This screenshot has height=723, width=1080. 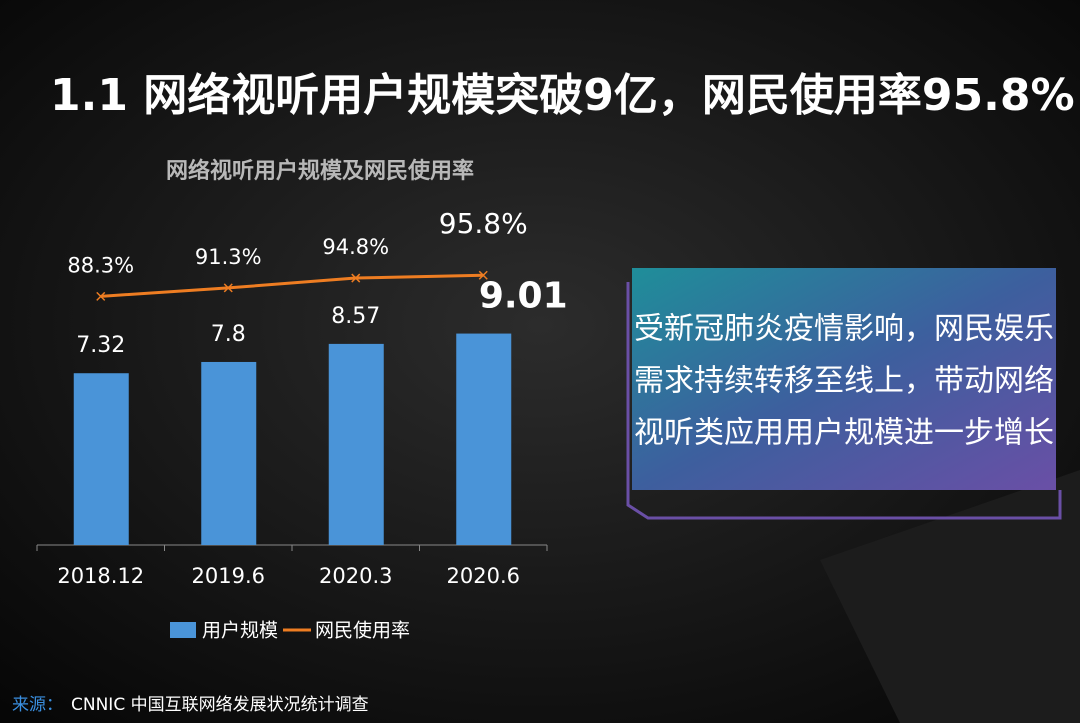 I want to click on x-tick-label: 2018.12, so click(x=100, y=576).